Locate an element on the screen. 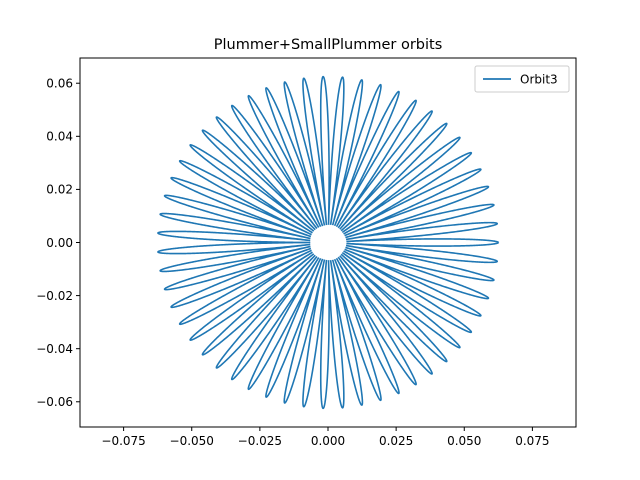 The height and width of the screenshot is (480, 640). legend-label: Orbit3 is located at coordinates (539, 80).